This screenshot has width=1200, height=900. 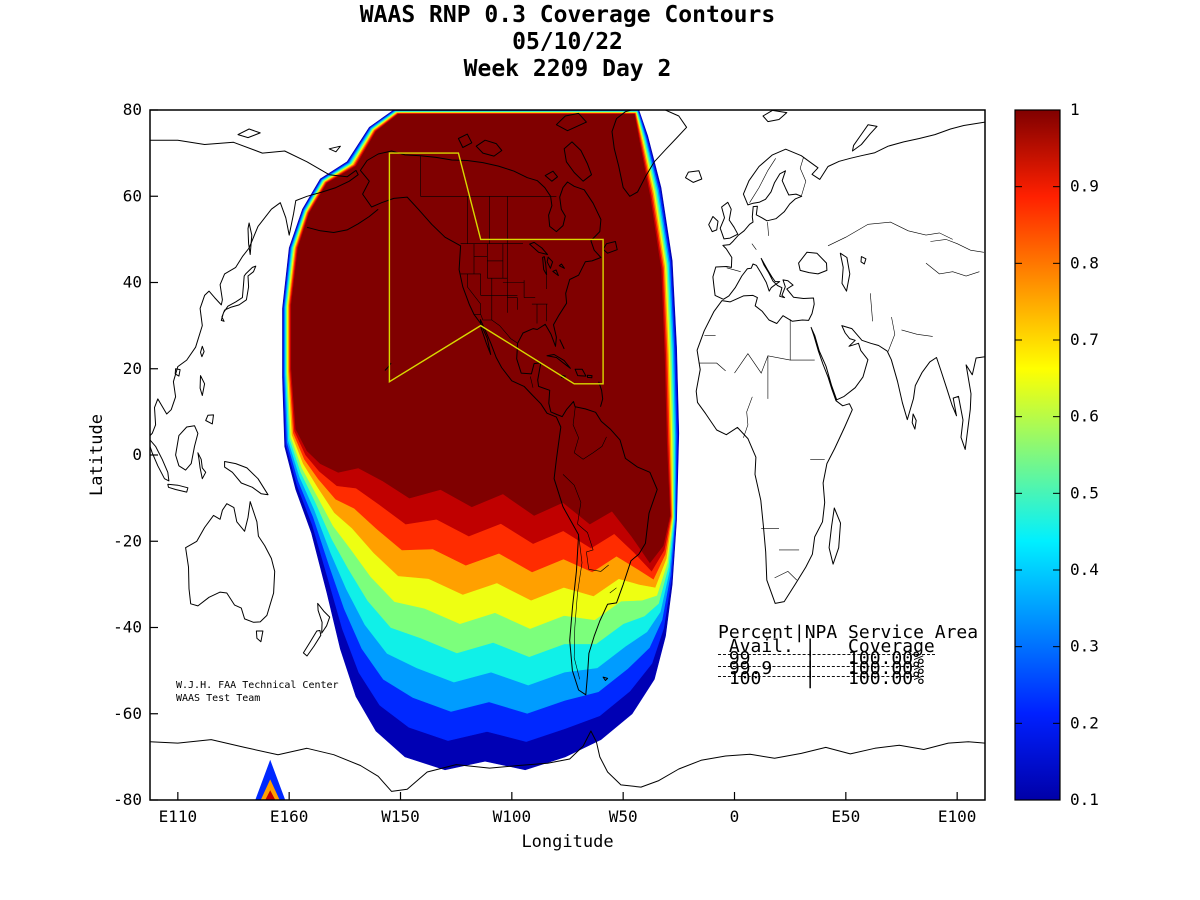 What do you see at coordinates (218, 698) in the screenshot?
I see `credit-line-2: WAAS Test Team` at bounding box center [218, 698].